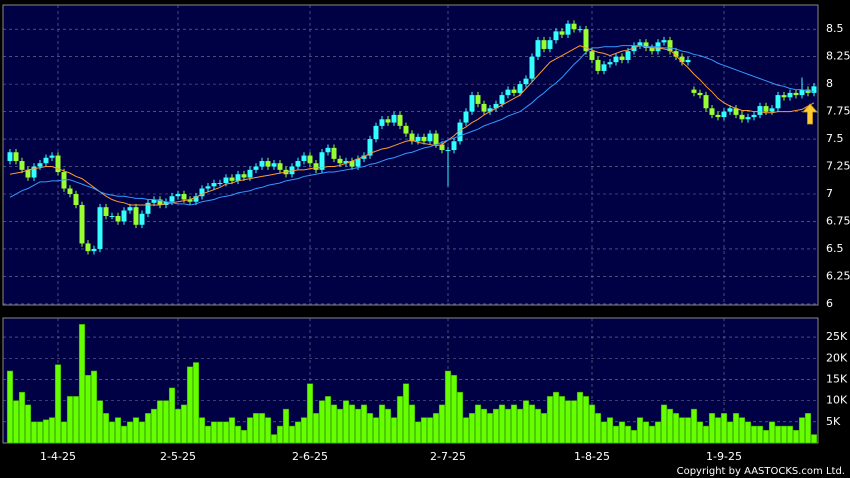 This screenshot has height=478, width=850. I want to click on y-tick-label: 25K, so click(837, 336).